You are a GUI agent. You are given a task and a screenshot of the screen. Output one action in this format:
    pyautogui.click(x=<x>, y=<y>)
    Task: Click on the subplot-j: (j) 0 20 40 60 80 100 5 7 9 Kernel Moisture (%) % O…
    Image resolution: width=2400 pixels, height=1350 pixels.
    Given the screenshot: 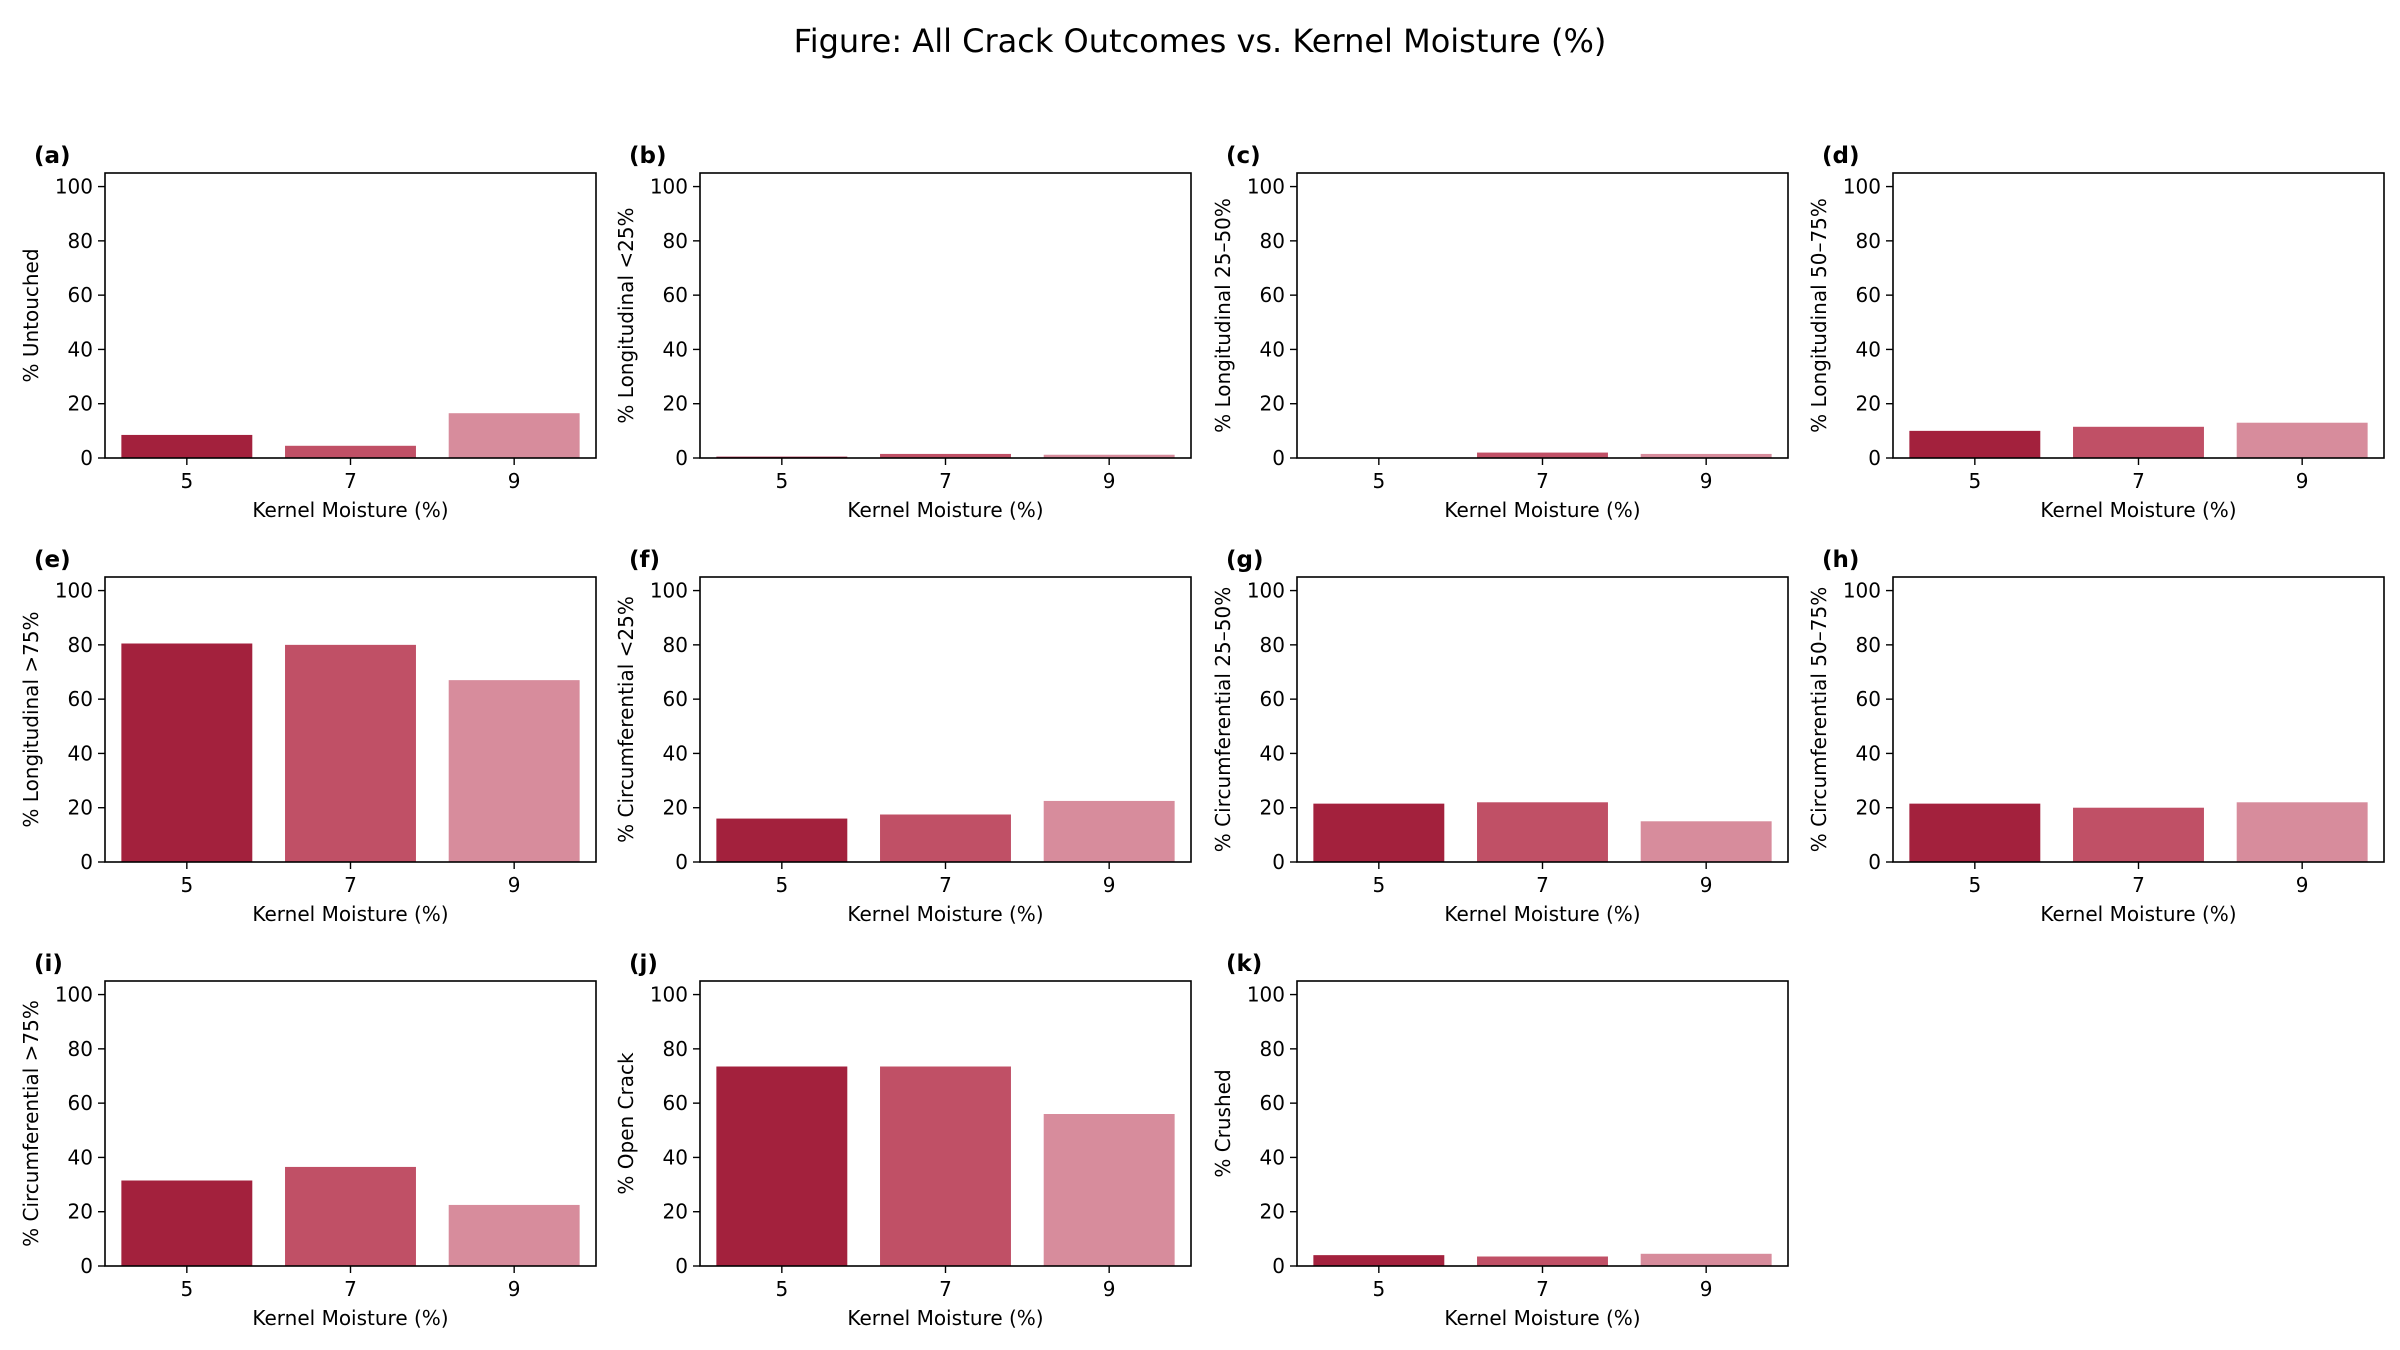 What is the action you would take?
    pyautogui.click(x=903, y=1140)
    